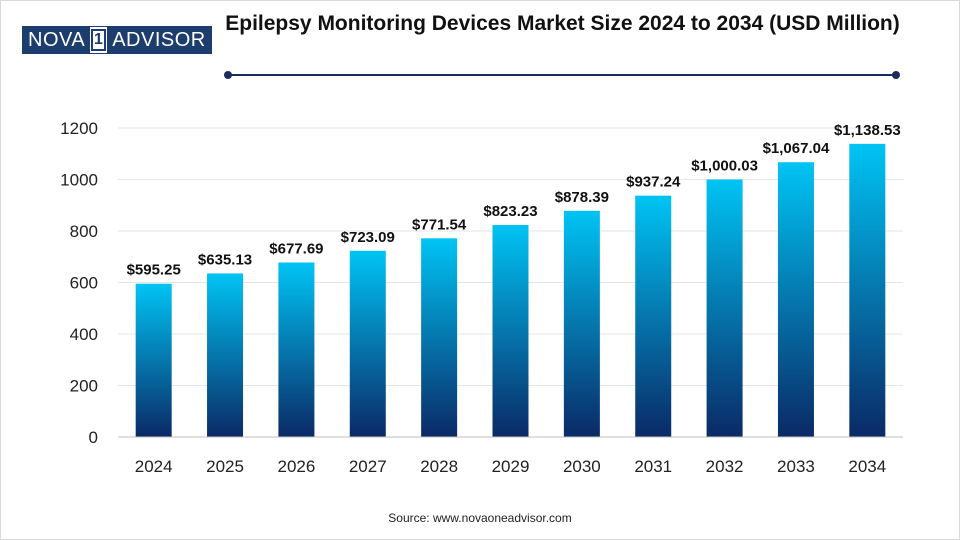  I want to click on source-note: Source: www.novaoneadvisor.com, so click(480, 518).